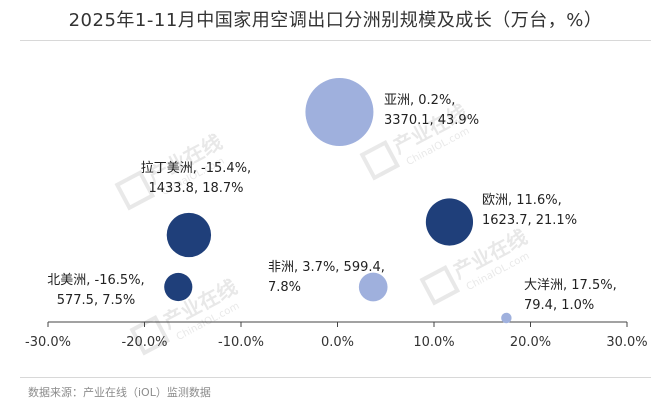  Describe the element at coordinates (241, 342) in the screenshot. I see `x-tick-label: -10.0%` at that location.